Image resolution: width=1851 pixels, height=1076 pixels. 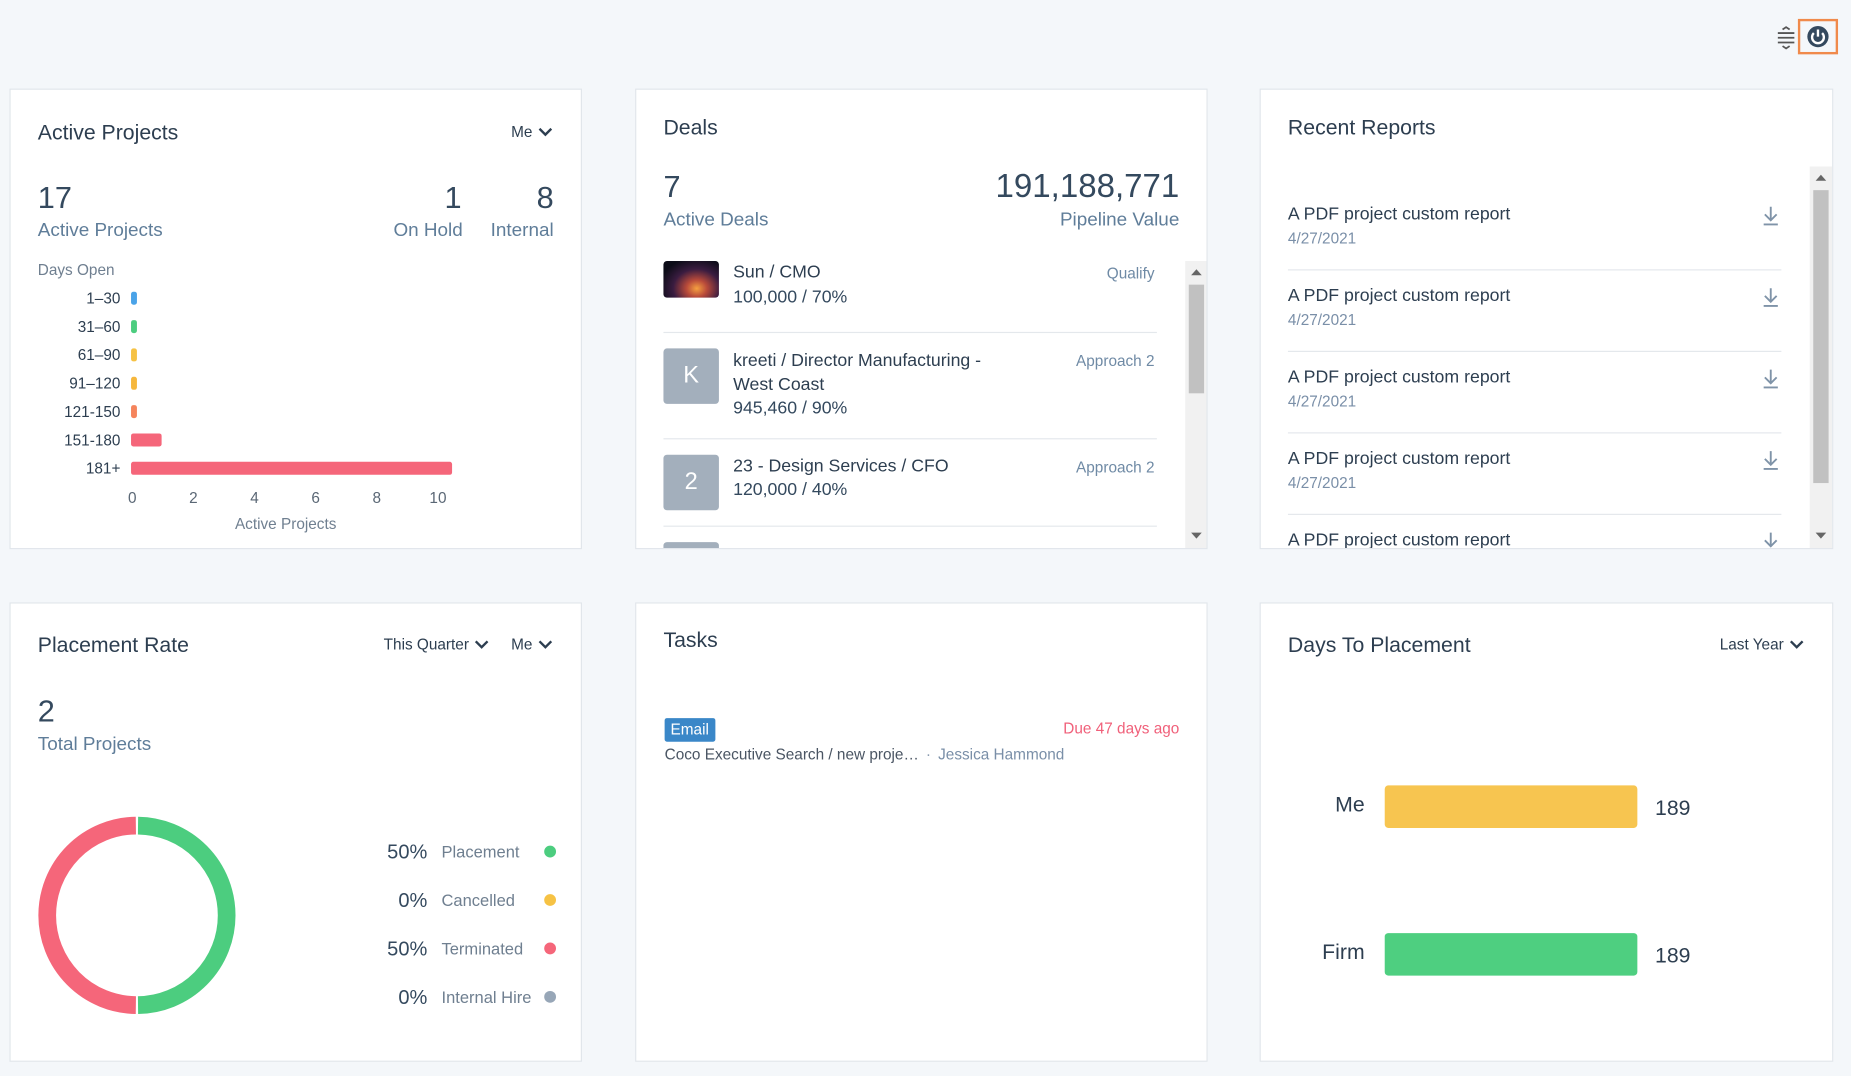 What do you see at coordinates (1343, 952) in the screenshot?
I see `category-label: Firm` at bounding box center [1343, 952].